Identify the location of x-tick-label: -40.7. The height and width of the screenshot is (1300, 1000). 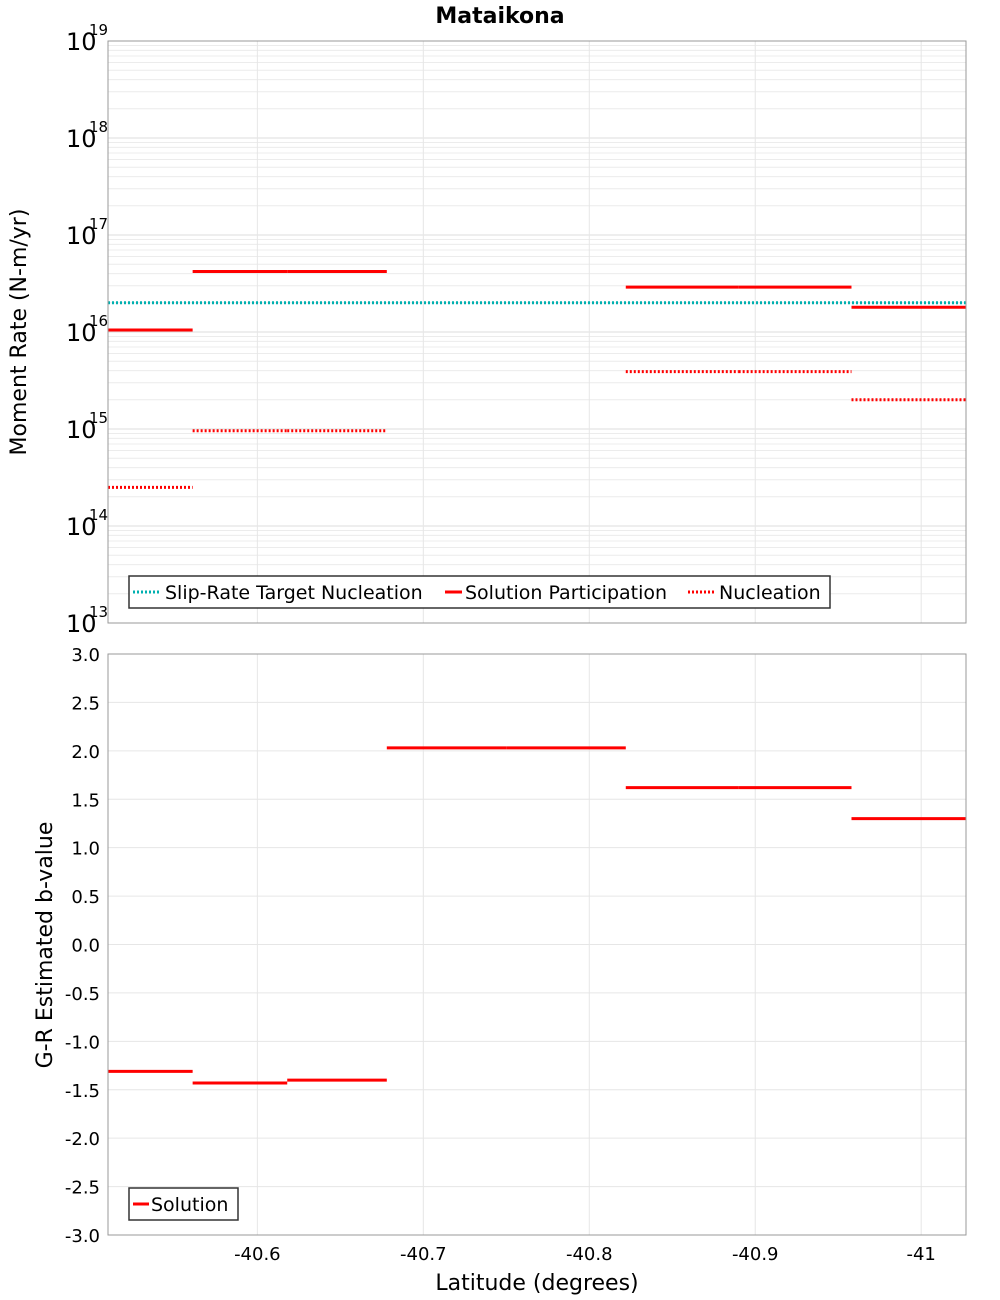
(423, 1254).